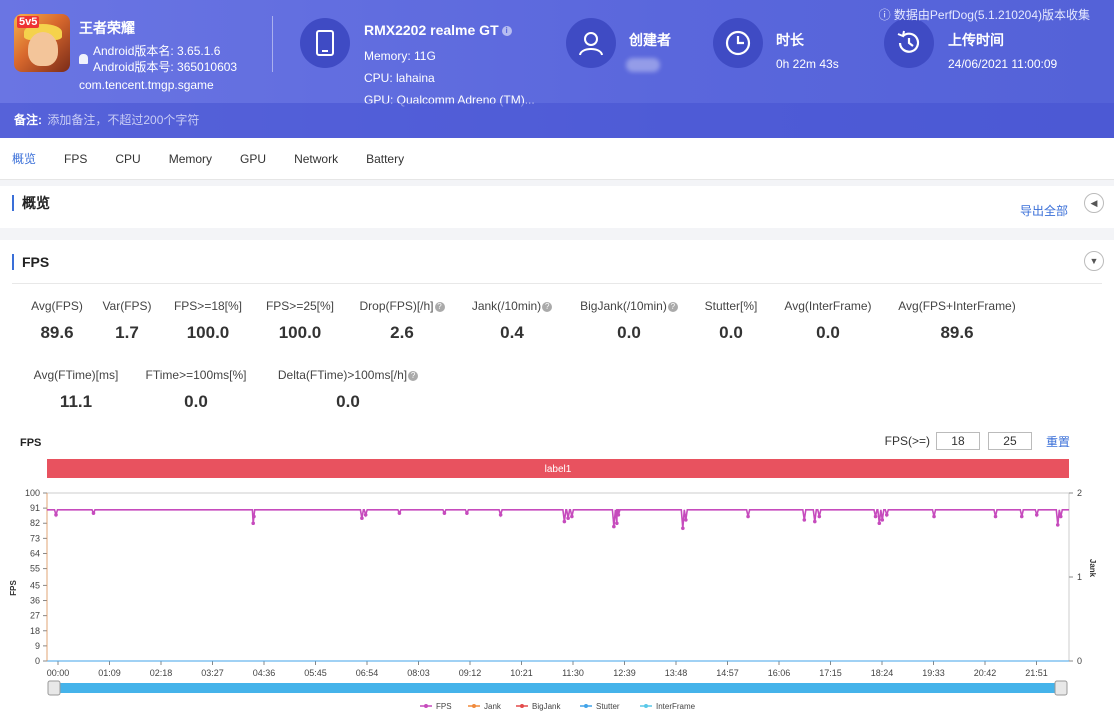 The image size is (1114, 716). Describe the element at coordinates (31, 203) in the screenshot. I see `overview-title: 概览` at that location.